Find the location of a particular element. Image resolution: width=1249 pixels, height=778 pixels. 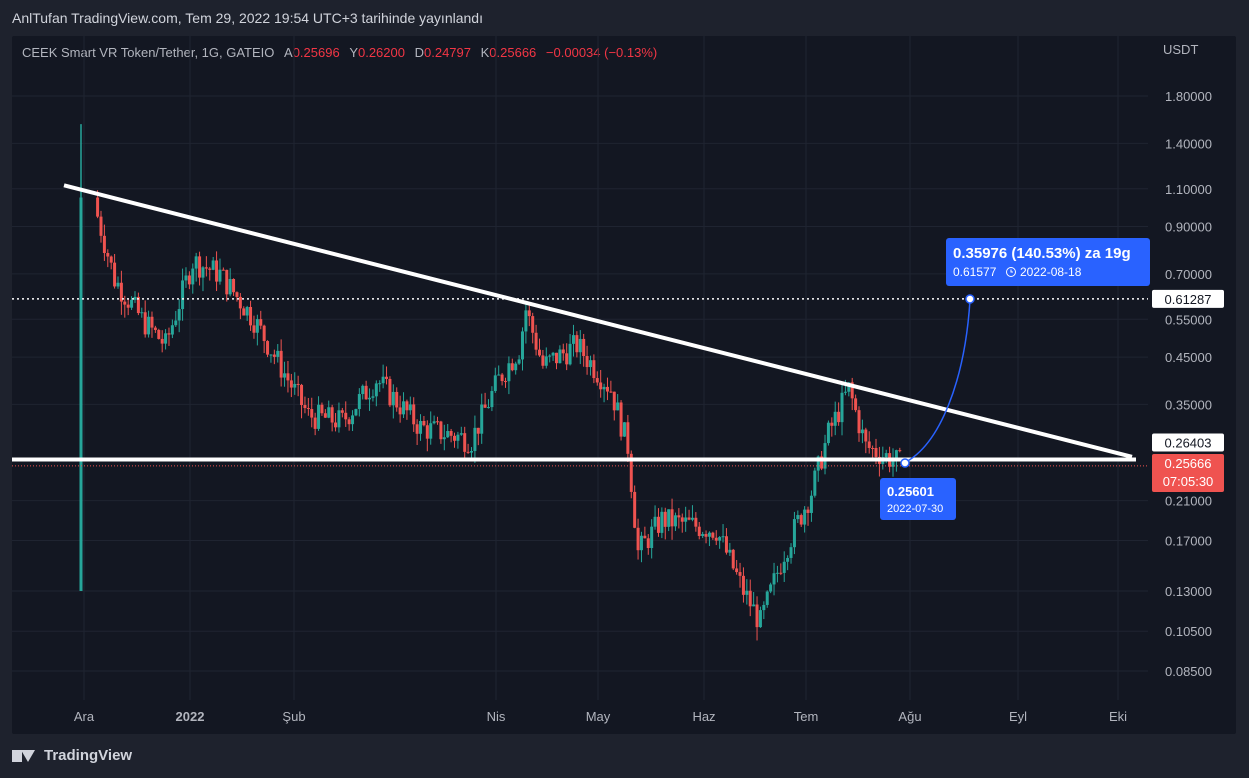

clock-icon is located at coordinates (1011, 272).